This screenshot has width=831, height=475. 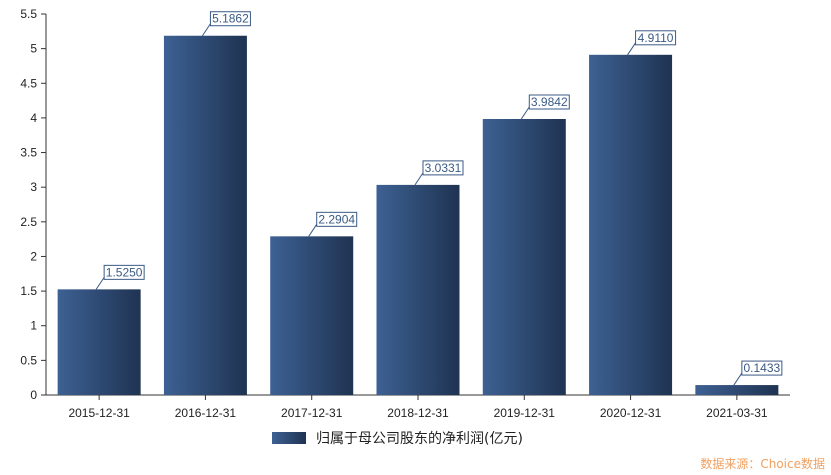 I want to click on y-tick-label: 1.5, so click(x=28, y=291).